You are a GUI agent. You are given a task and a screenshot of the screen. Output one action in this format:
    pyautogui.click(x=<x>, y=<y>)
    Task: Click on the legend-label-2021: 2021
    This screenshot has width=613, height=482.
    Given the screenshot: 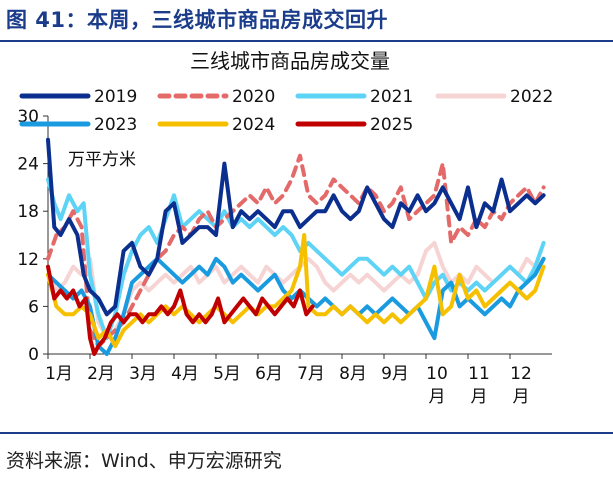 What is the action you would take?
    pyautogui.click(x=391, y=97)
    